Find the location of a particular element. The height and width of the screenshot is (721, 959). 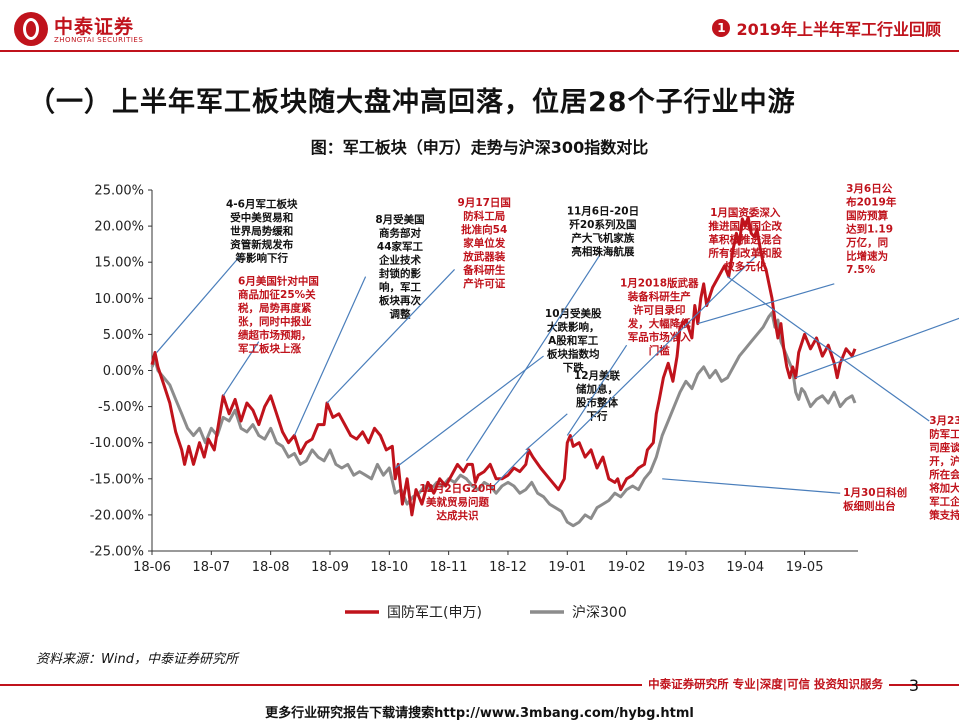

annotation-line: 1月国资委深入 is located at coordinates (745, 212).